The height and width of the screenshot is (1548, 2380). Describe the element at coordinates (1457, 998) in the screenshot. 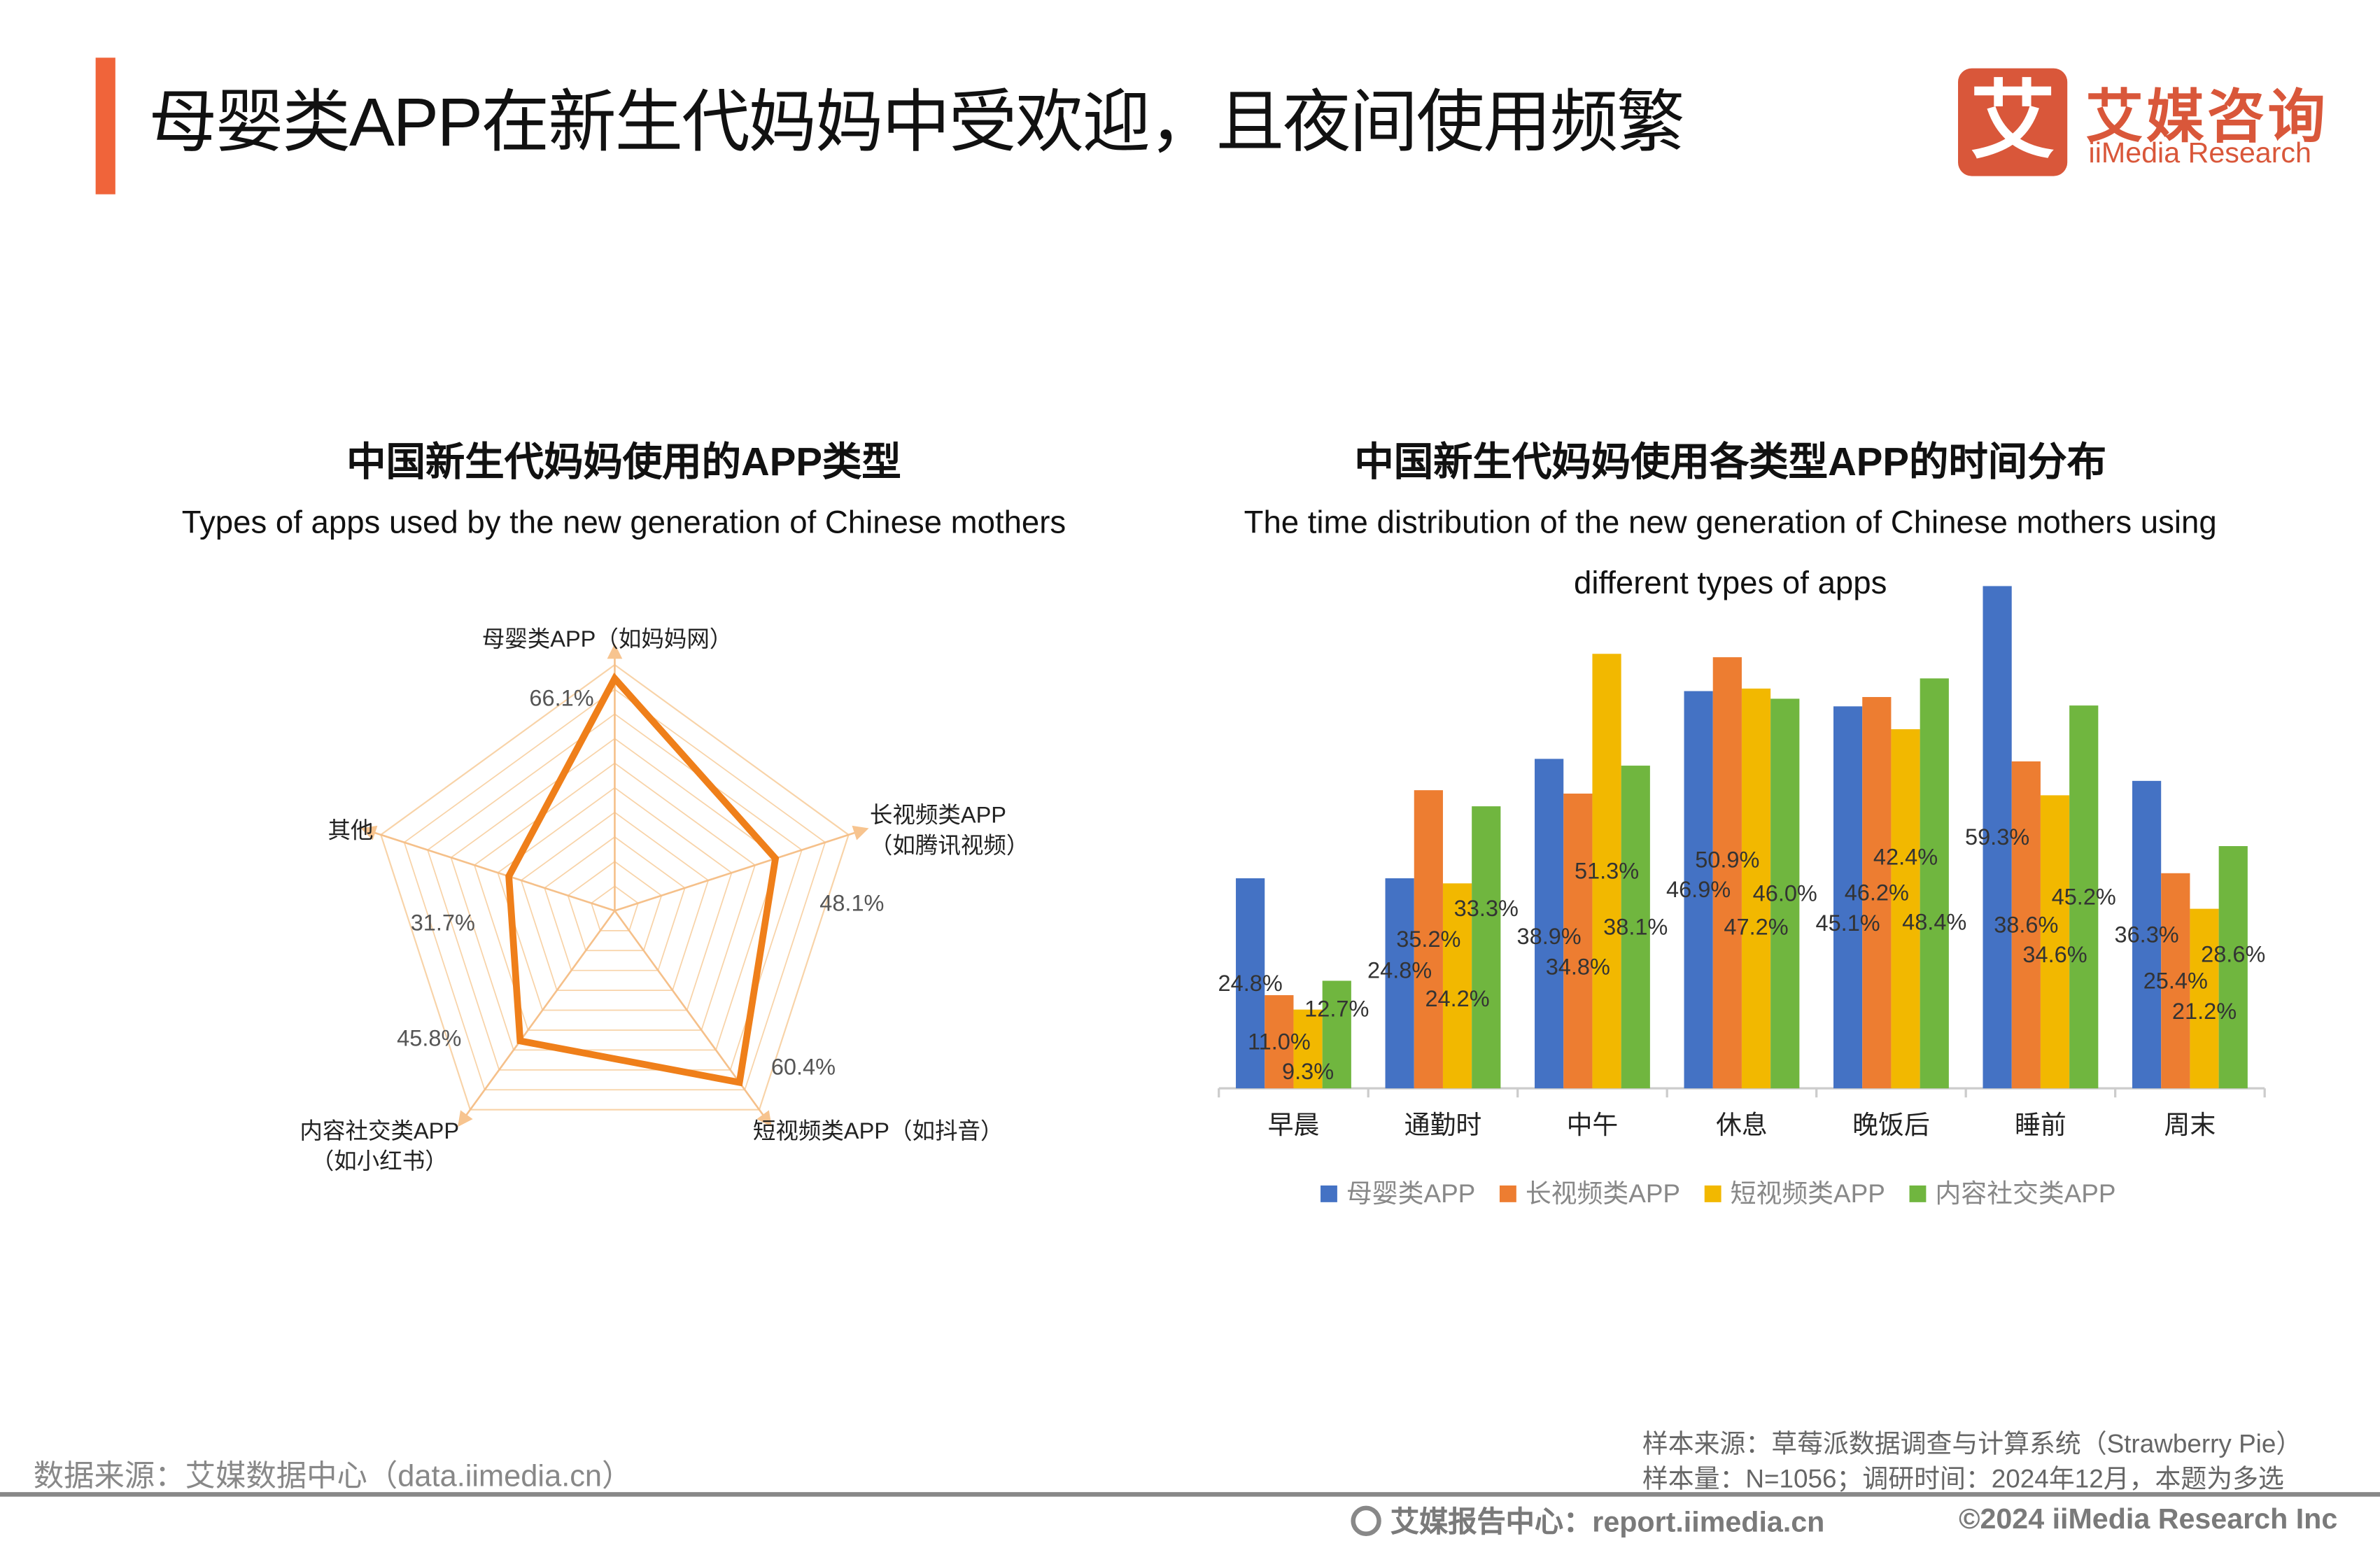

I see `bar-value-label: 24.2%` at that location.